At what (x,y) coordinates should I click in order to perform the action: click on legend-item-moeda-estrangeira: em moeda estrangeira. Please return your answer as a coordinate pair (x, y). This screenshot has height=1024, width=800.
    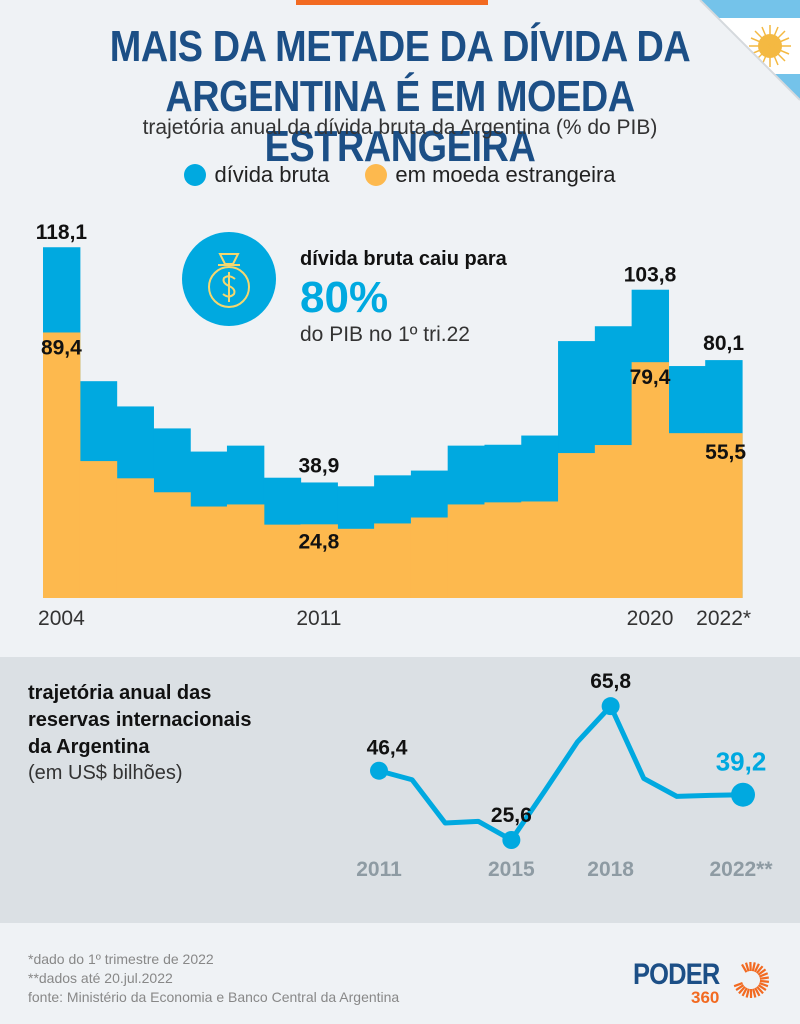
    Looking at the image, I should click on (490, 175).